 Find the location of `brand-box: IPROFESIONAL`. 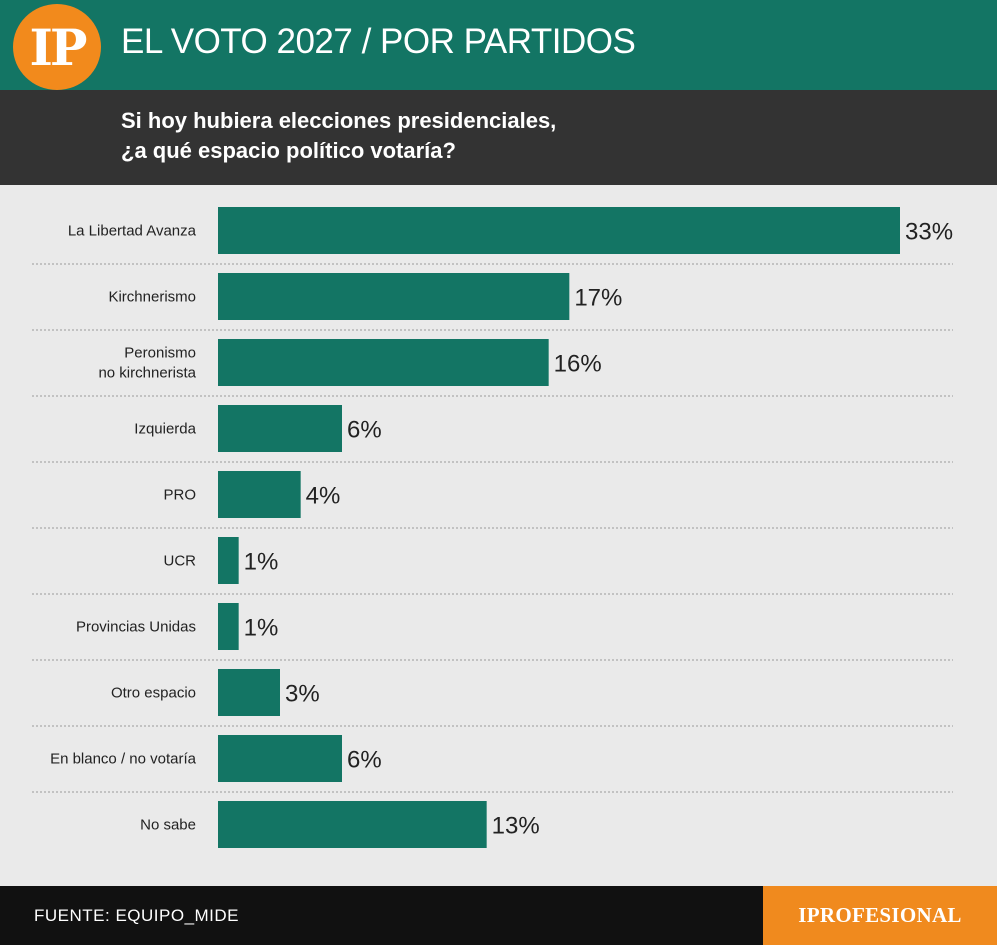

brand-box: IPROFESIONAL is located at coordinates (880, 915).